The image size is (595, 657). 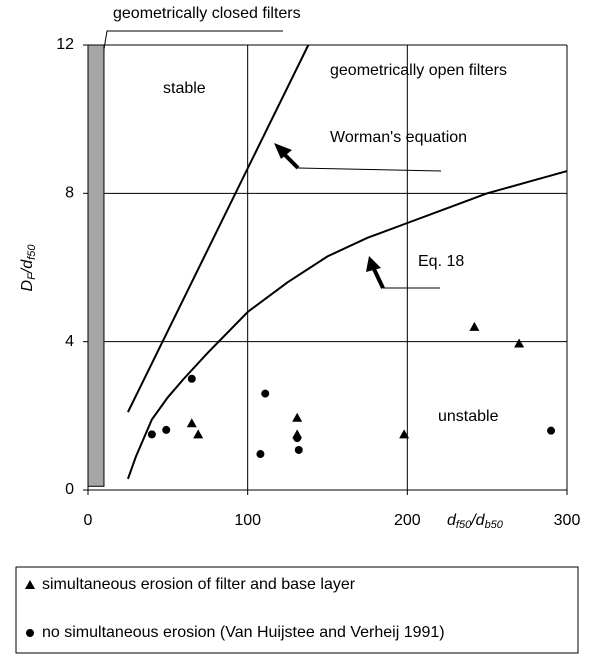 I want to click on y-axis-label: DF/df50, so click(x=28, y=268).